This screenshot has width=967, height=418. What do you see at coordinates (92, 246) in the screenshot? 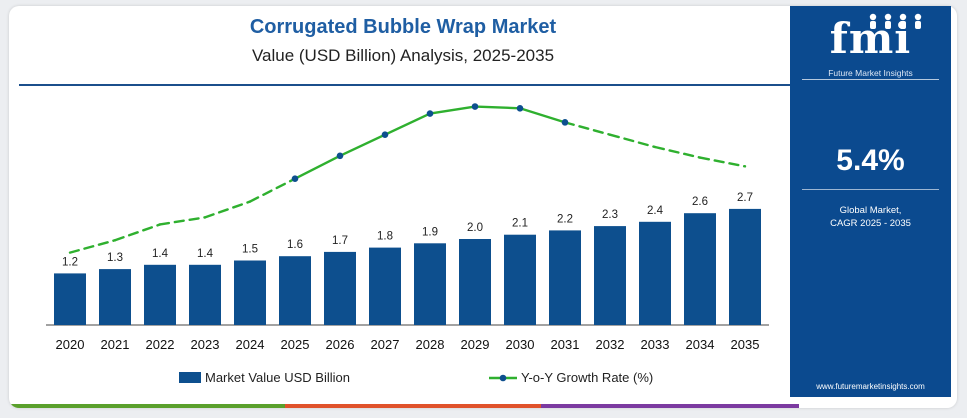
I see `growth-segment-2020` at bounding box center [92, 246].